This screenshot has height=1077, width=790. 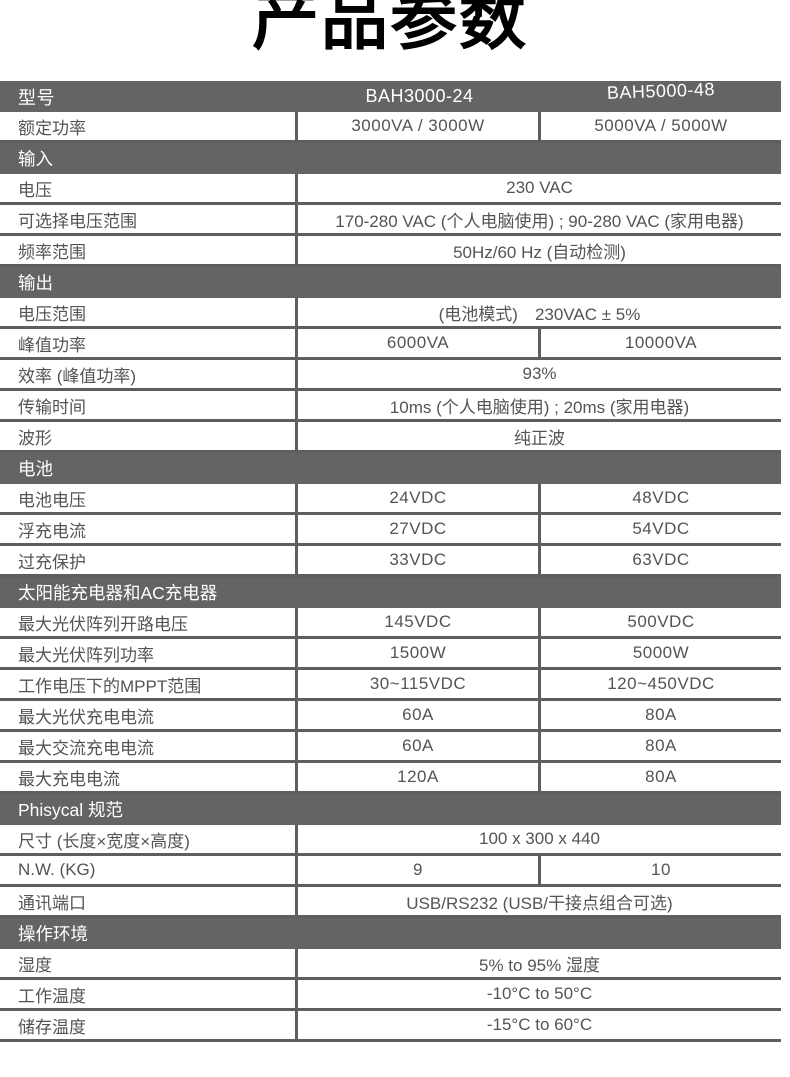 What do you see at coordinates (149, 529) in the screenshot?
I see `row-label: 浮充电流` at bounding box center [149, 529].